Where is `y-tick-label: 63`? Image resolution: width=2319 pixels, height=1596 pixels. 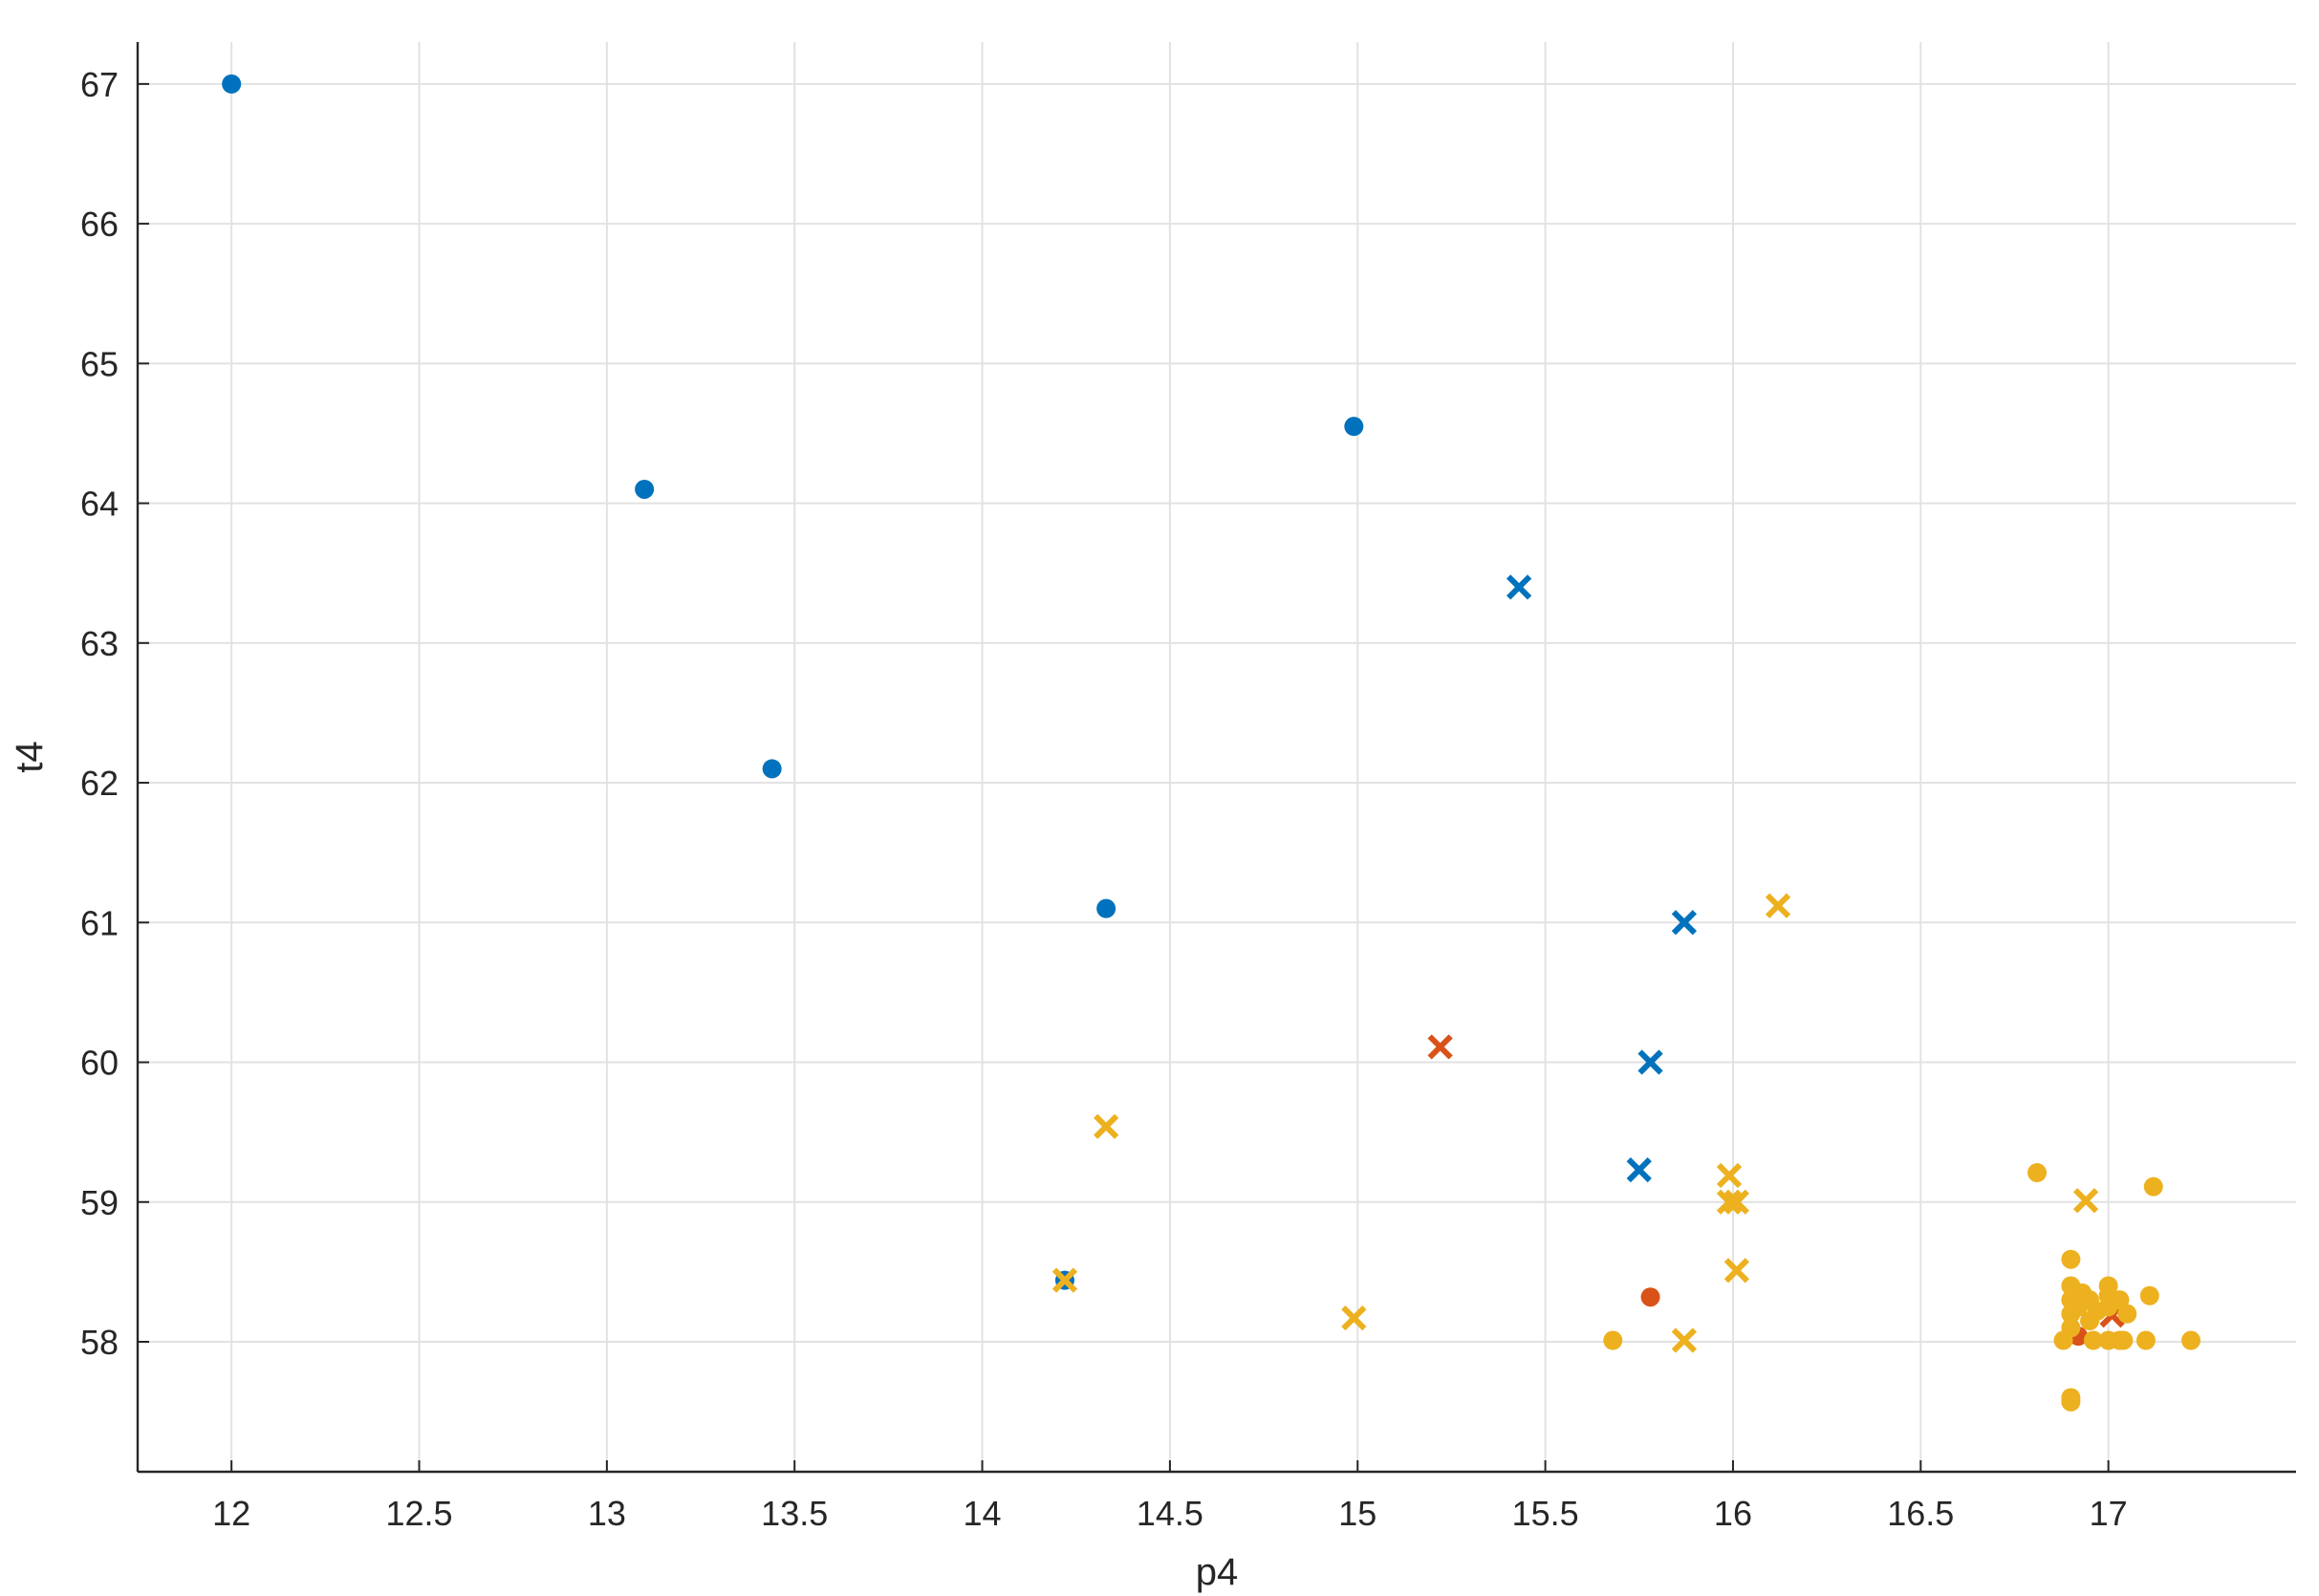 y-tick-label: 63 is located at coordinates (99, 644).